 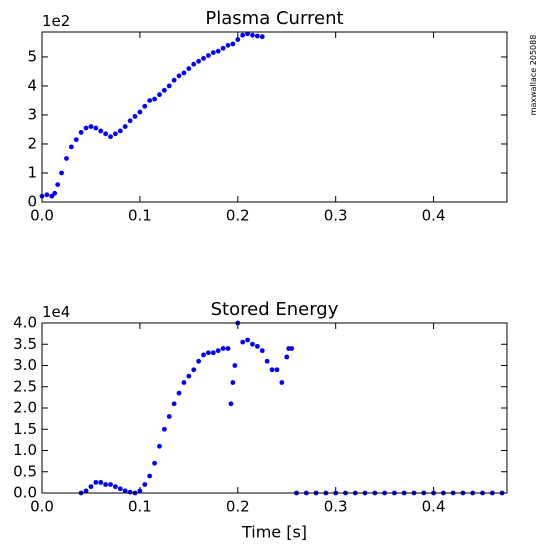 What do you see at coordinates (32, 56) in the screenshot?
I see `y-tick-label: 5` at bounding box center [32, 56].